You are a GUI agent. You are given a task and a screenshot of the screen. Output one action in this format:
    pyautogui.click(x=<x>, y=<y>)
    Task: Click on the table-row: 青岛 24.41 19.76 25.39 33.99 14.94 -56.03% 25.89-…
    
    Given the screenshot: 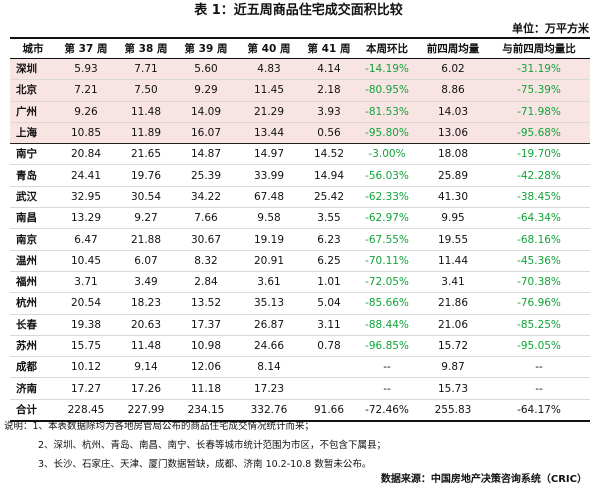 What is the action you would take?
    pyautogui.click(x=300, y=175)
    